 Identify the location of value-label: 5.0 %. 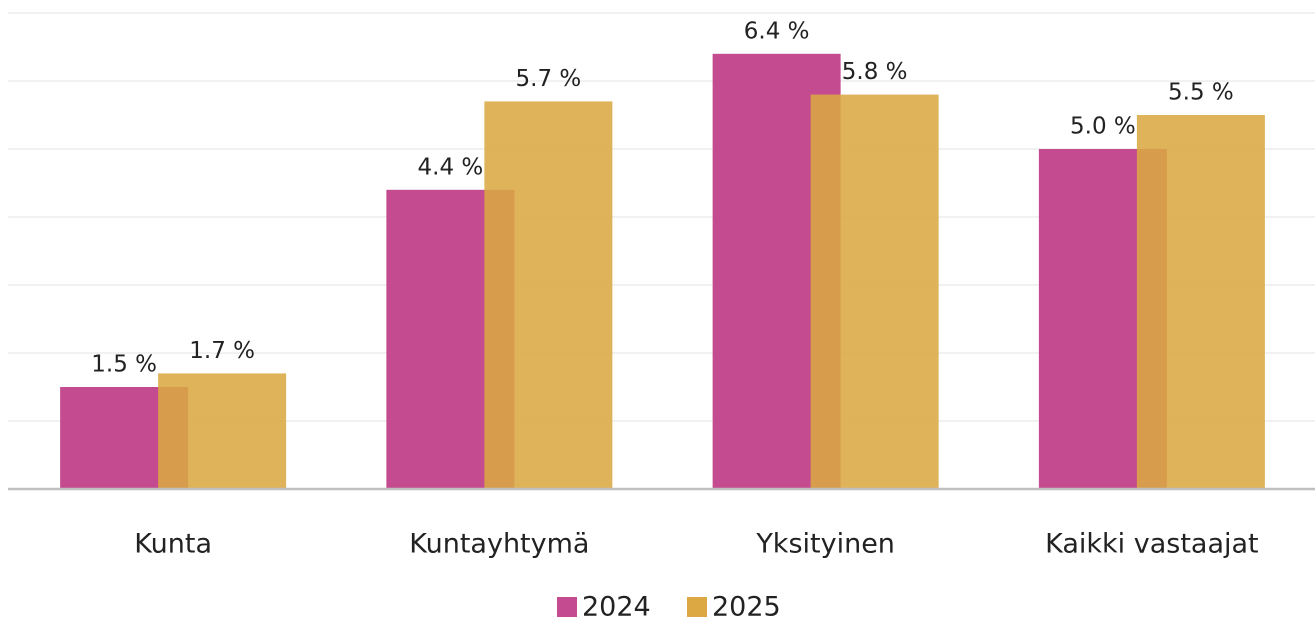
(1103, 127).